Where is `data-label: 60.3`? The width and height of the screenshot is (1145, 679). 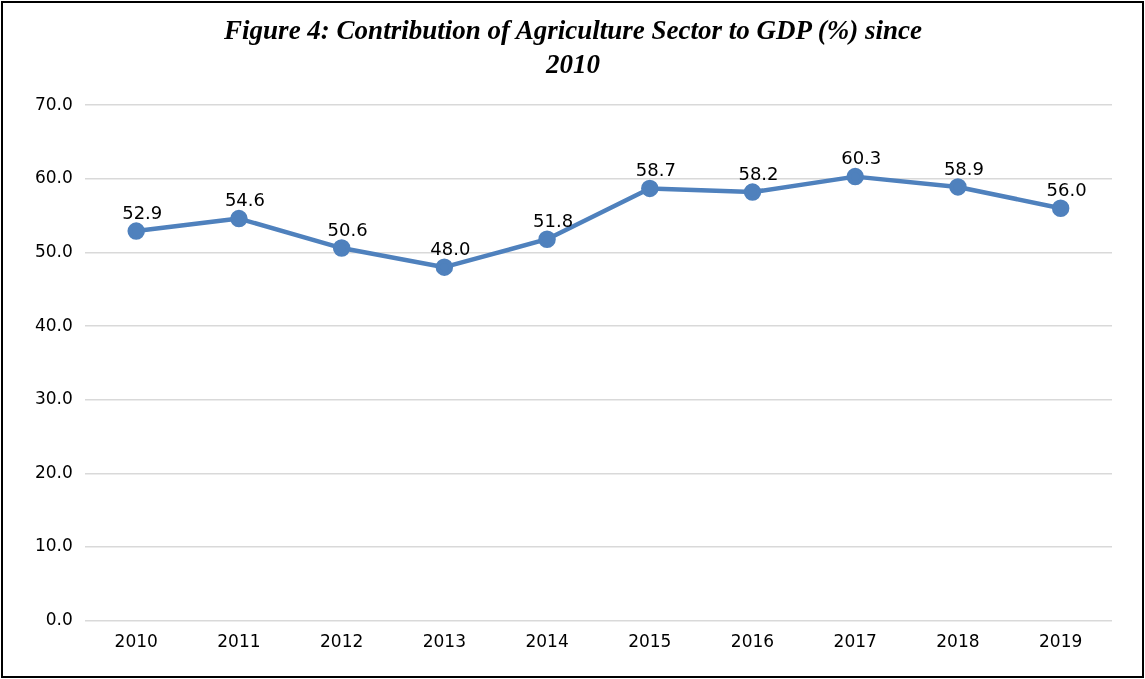
data-label: 60.3 is located at coordinates (861, 158).